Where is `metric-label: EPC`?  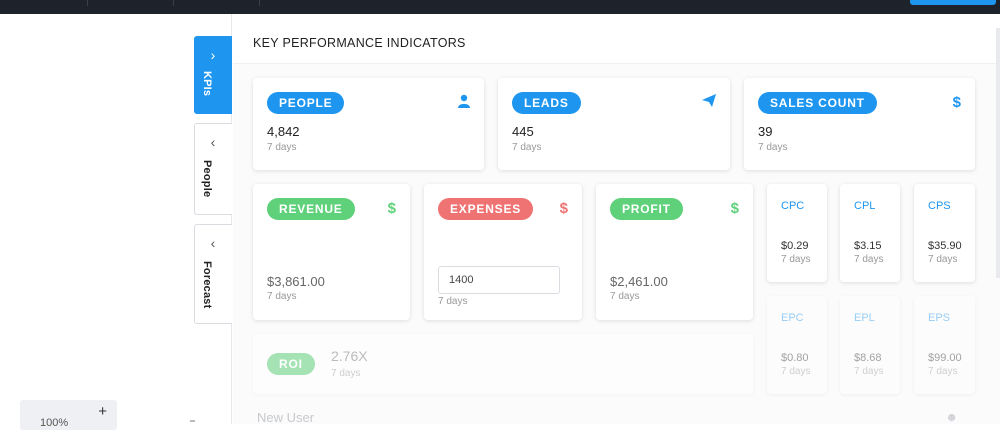
metric-label: EPC is located at coordinates (792, 318).